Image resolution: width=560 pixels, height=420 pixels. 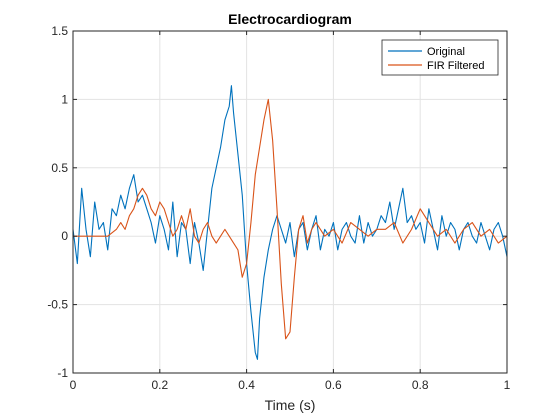 I want to click on y-tick-label: 1.5, so click(x=59, y=31).